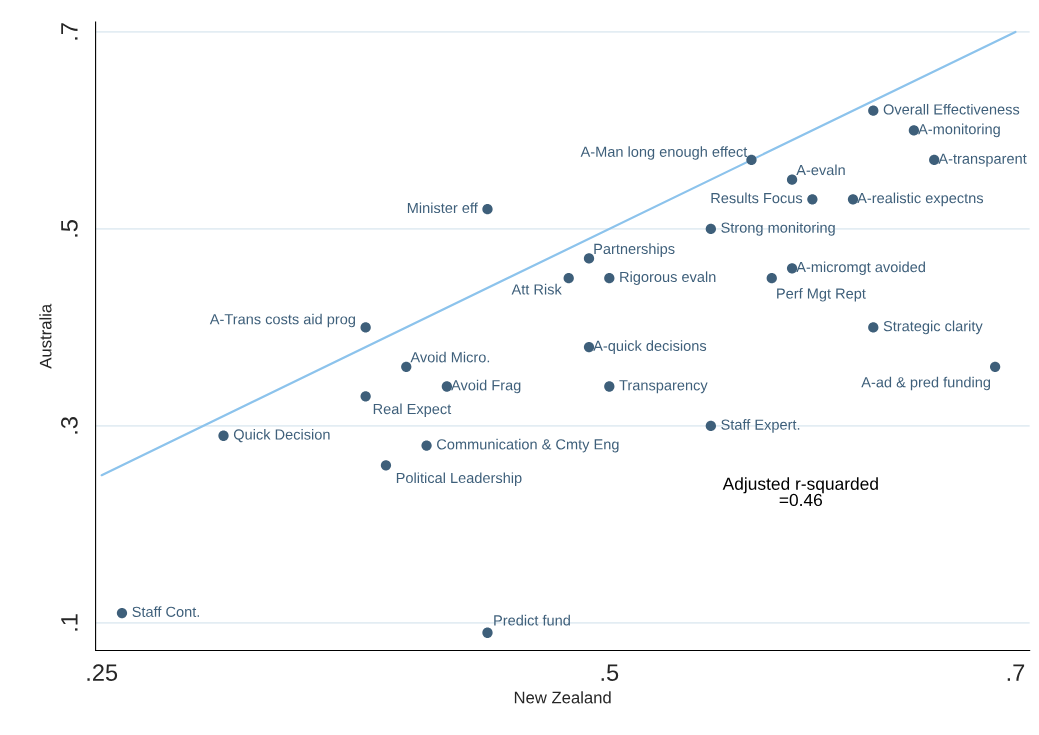 The image size is (1039, 735). I want to click on annotation: A-quick decisions, so click(650, 347).